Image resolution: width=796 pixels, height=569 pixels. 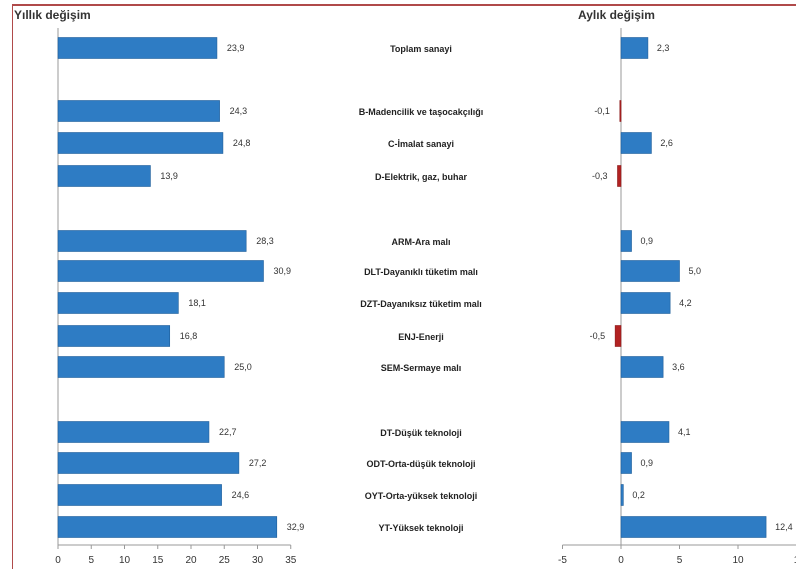 What do you see at coordinates (663, 48) in the screenshot?
I see `right-value-label: 2,3` at bounding box center [663, 48].